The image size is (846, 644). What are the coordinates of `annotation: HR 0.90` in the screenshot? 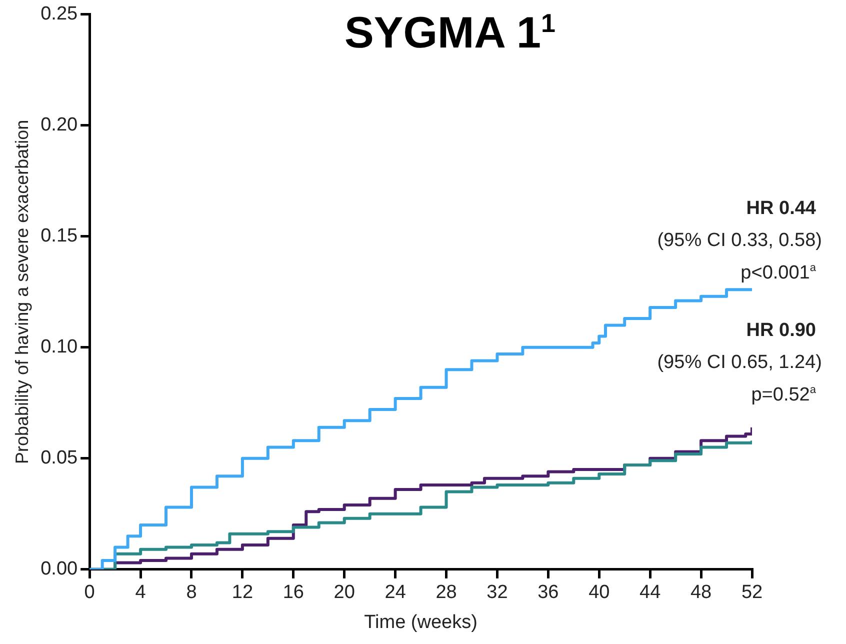 It's located at (781, 331).